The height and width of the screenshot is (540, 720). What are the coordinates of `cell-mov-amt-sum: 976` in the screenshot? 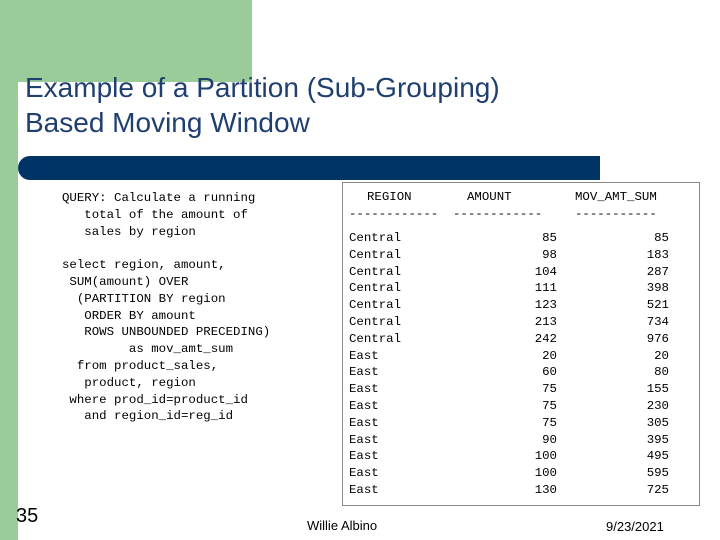 It's located at (657, 338).